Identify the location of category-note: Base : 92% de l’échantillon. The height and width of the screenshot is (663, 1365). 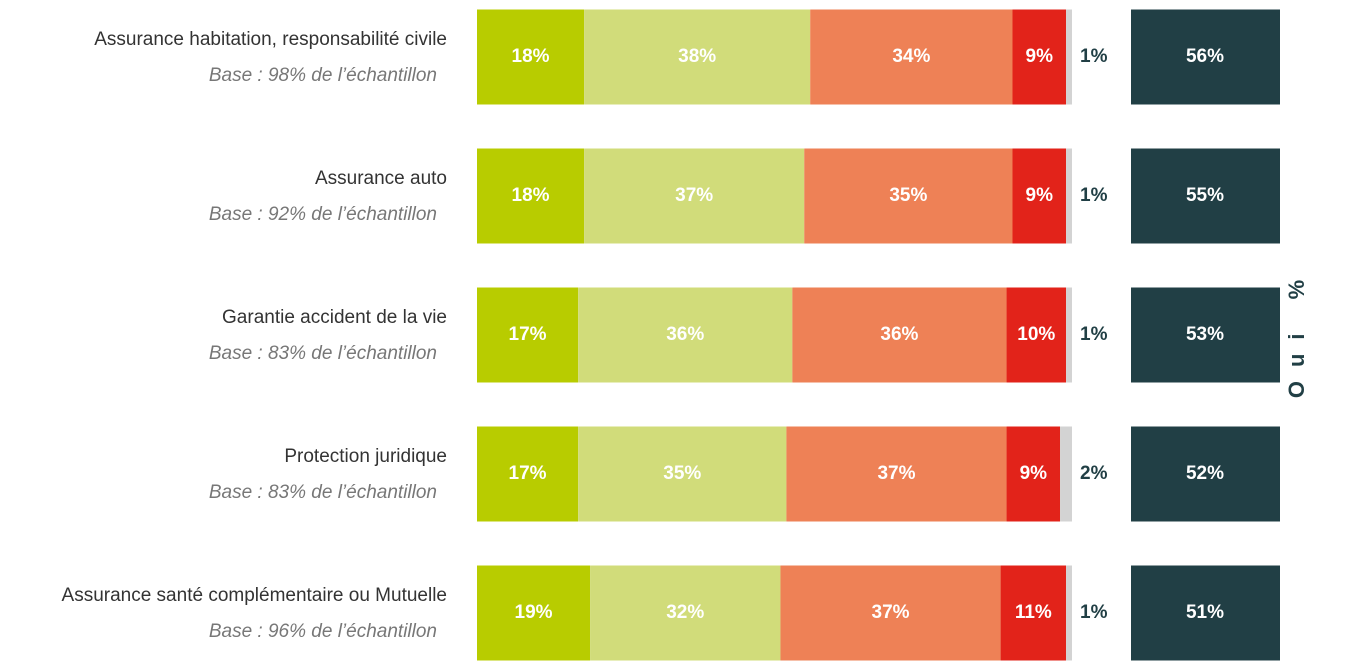
(323, 214).